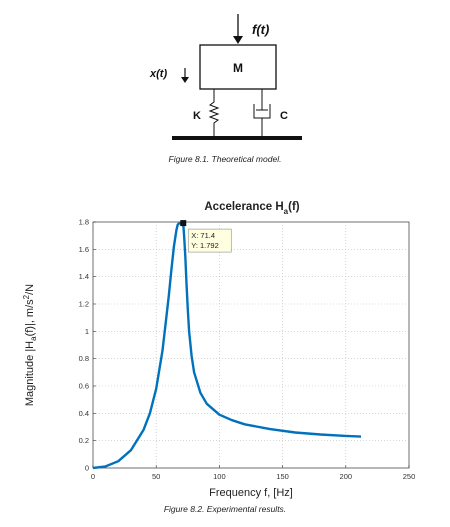 This screenshot has width=450, height=527. I want to click on x-tick-label: 200, so click(346, 476).